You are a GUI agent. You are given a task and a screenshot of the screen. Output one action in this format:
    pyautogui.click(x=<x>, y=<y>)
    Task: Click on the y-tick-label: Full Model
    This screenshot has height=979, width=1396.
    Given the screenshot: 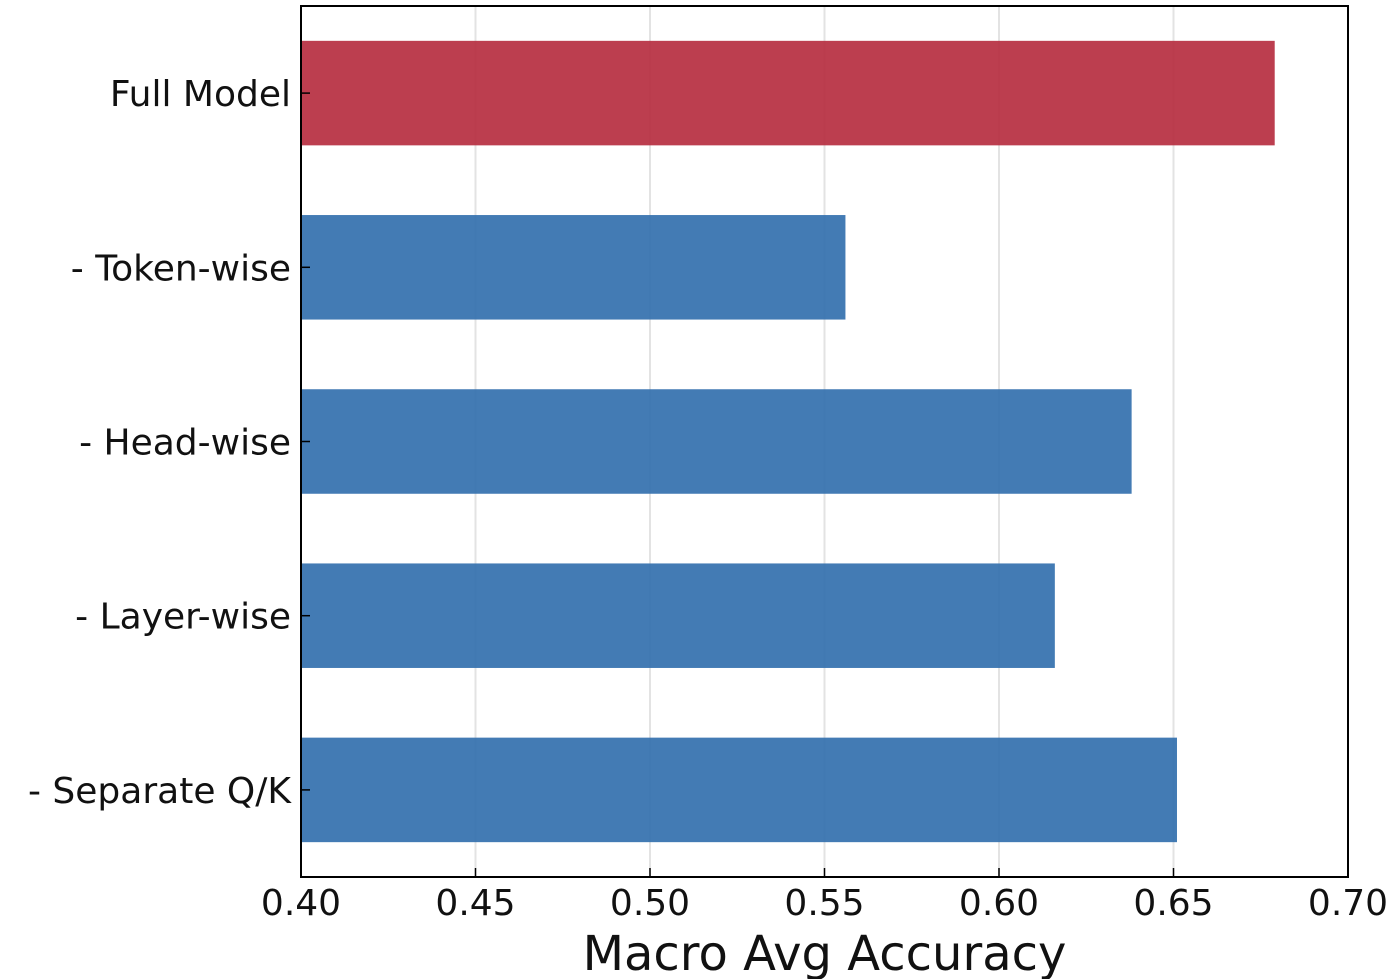 What is the action you would take?
    pyautogui.click(x=200, y=94)
    